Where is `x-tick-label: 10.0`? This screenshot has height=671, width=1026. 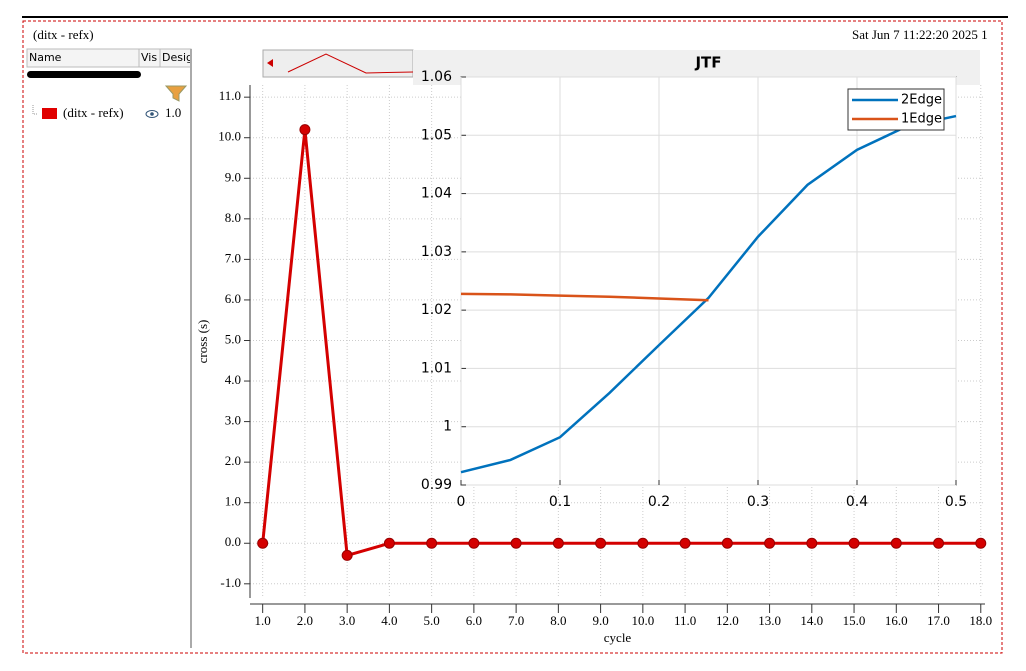 x-tick-label: 10.0 is located at coordinates (642, 620).